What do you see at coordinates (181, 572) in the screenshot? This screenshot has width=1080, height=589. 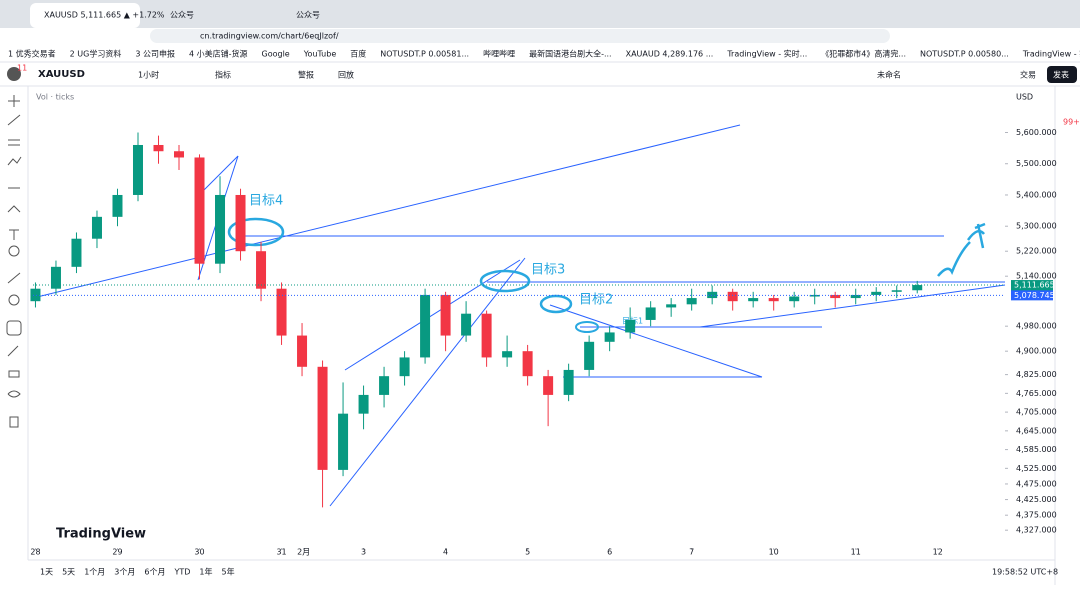 I see `range-button: YTD` at bounding box center [181, 572].